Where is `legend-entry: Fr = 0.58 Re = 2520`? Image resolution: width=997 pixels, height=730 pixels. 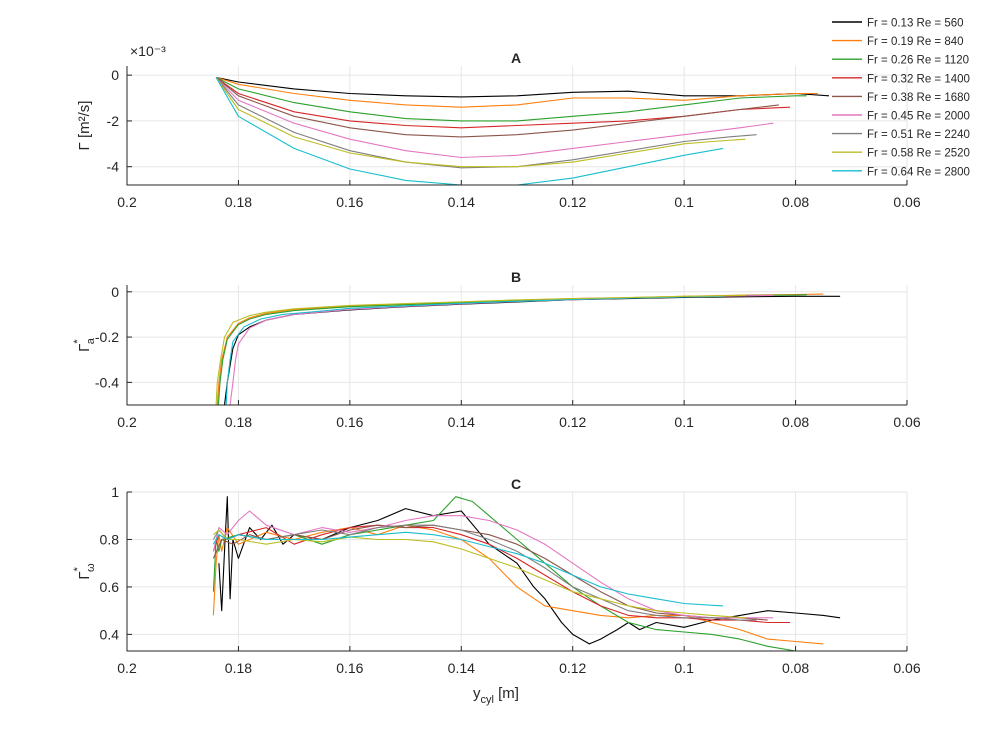
legend-entry: Fr = 0.58 Re = 2520 is located at coordinates (901, 154).